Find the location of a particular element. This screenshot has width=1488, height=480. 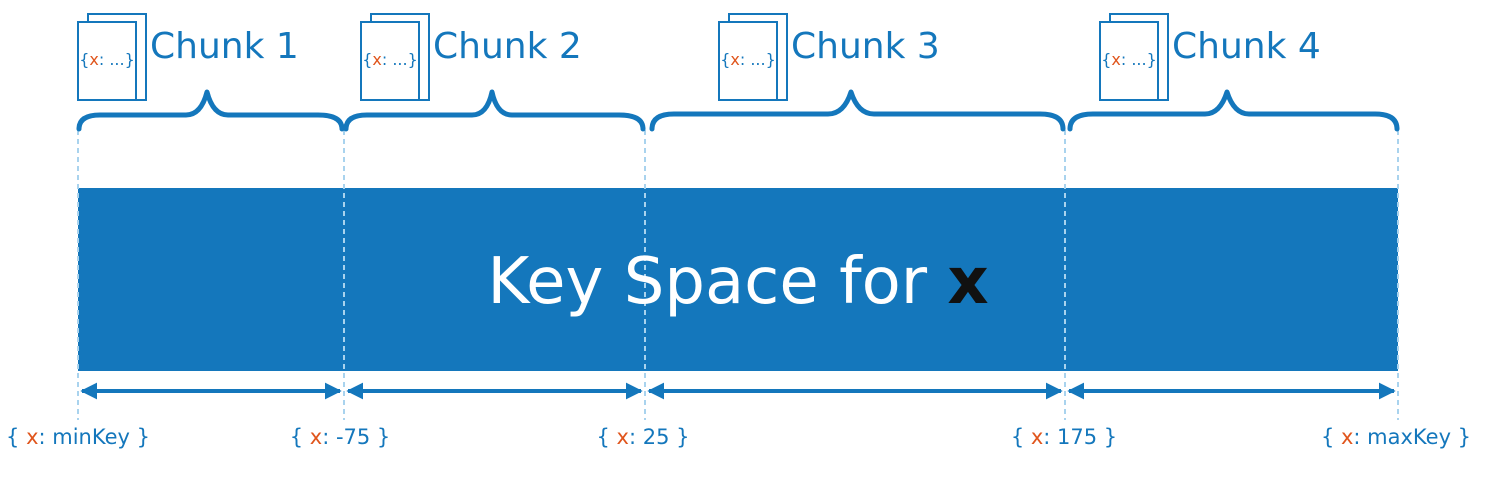

chunk-1-documents-icon is located at coordinates (112, 57).